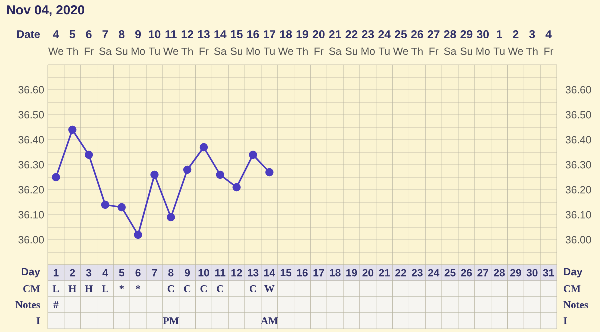 This screenshot has height=332, width=600. Describe the element at coordinates (335, 273) in the screenshot. I see `x-tick-label: 18` at that location.